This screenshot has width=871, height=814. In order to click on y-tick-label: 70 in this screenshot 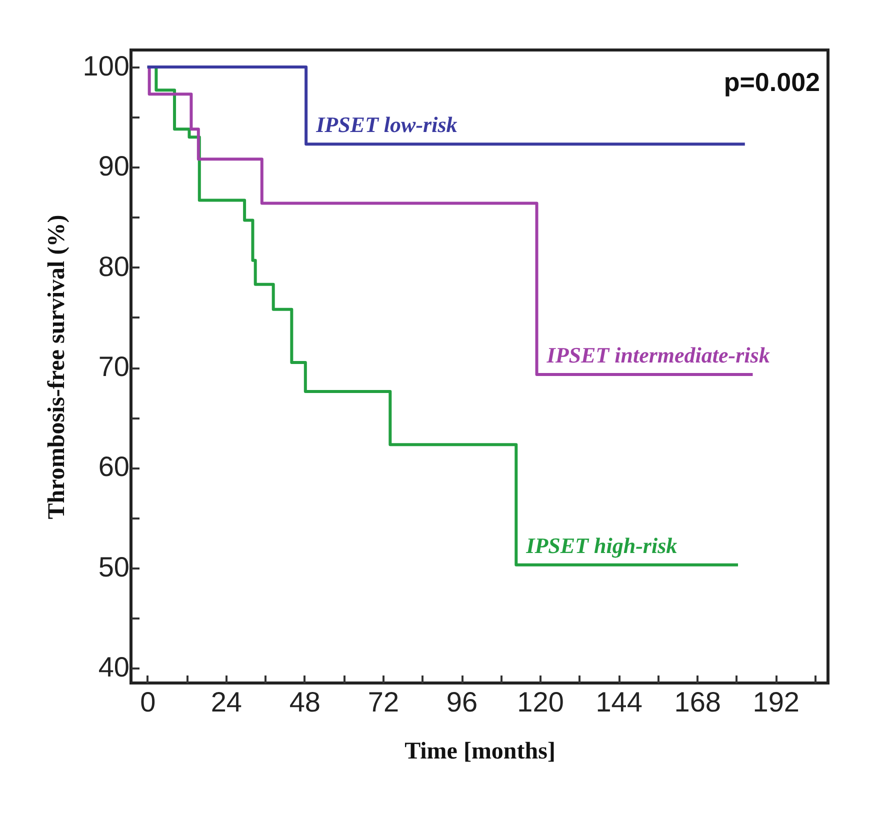, I will do `click(114, 366)`.